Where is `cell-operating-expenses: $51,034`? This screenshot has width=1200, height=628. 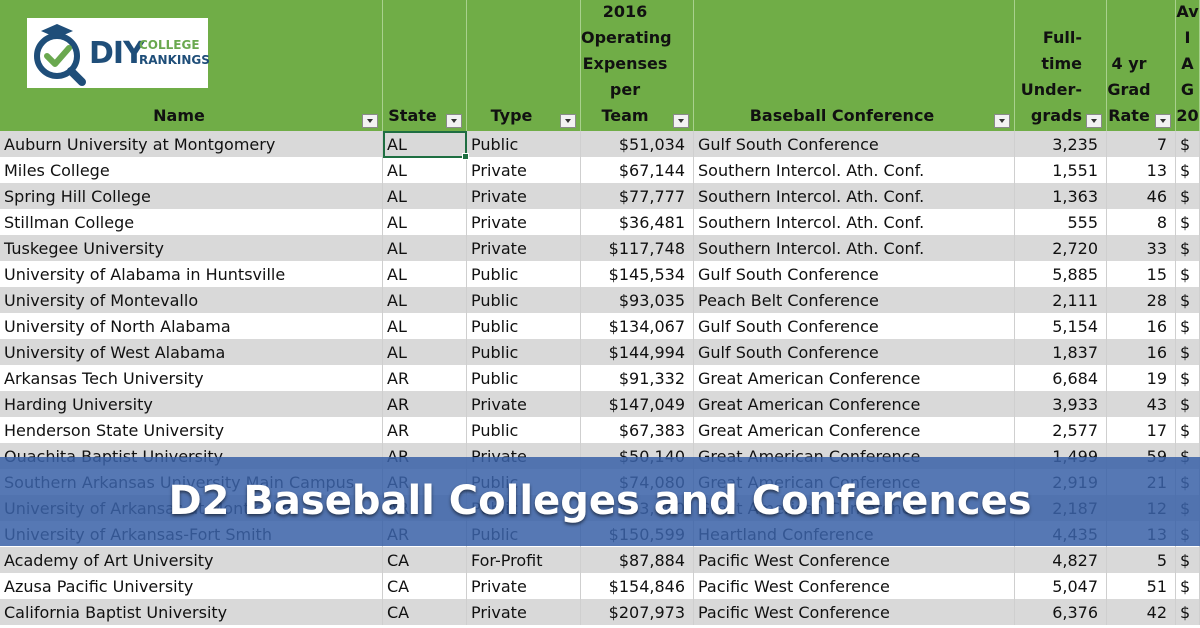 cell-operating-expenses: $51,034 is located at coordinates (637, 144).